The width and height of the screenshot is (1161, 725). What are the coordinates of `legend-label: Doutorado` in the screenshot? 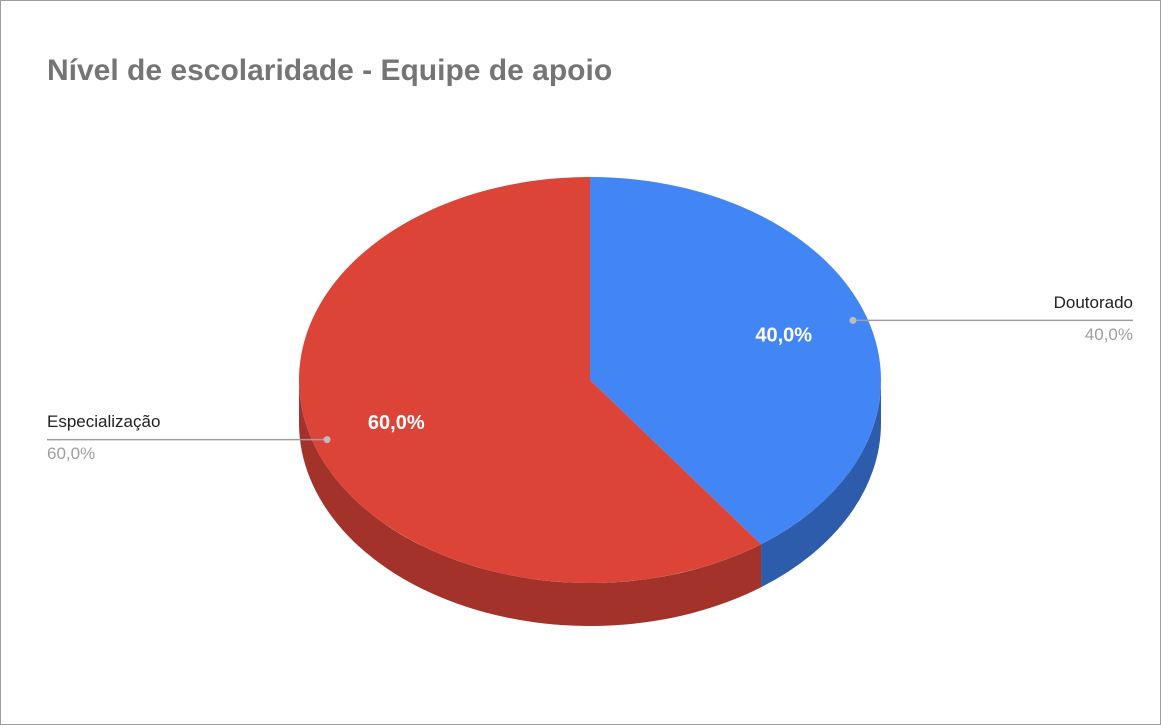 It's located at (1093, 302).